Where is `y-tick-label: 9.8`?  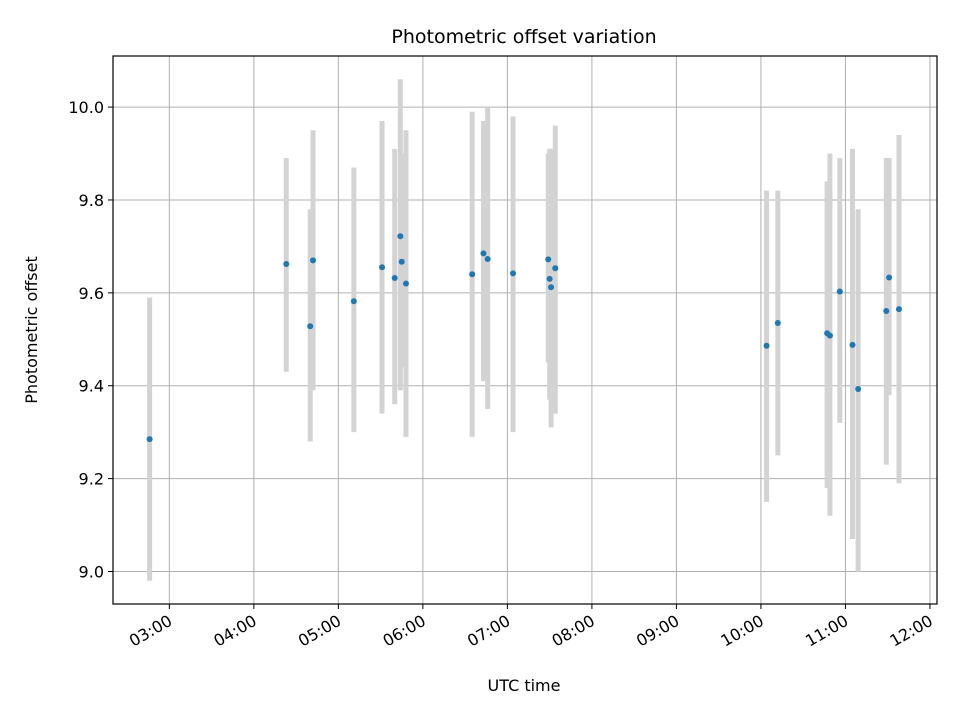
y-tick-label: 9.8 is located at coordinates (91, 200).